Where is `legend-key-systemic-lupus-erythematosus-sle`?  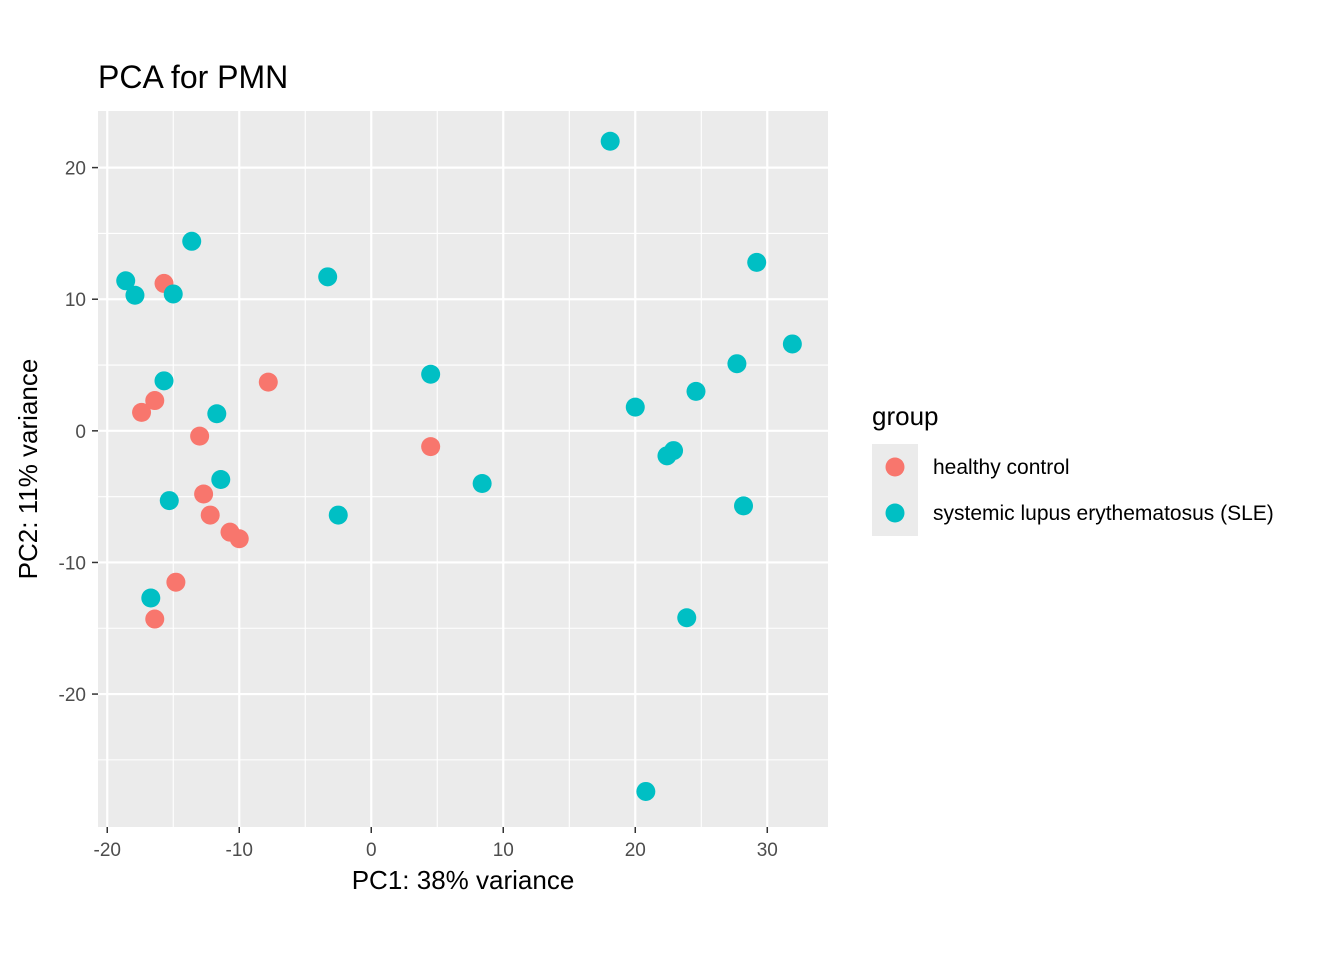
legend-key-systemic-lupus-erythematosus-sle is located at coordinates (895, 513).